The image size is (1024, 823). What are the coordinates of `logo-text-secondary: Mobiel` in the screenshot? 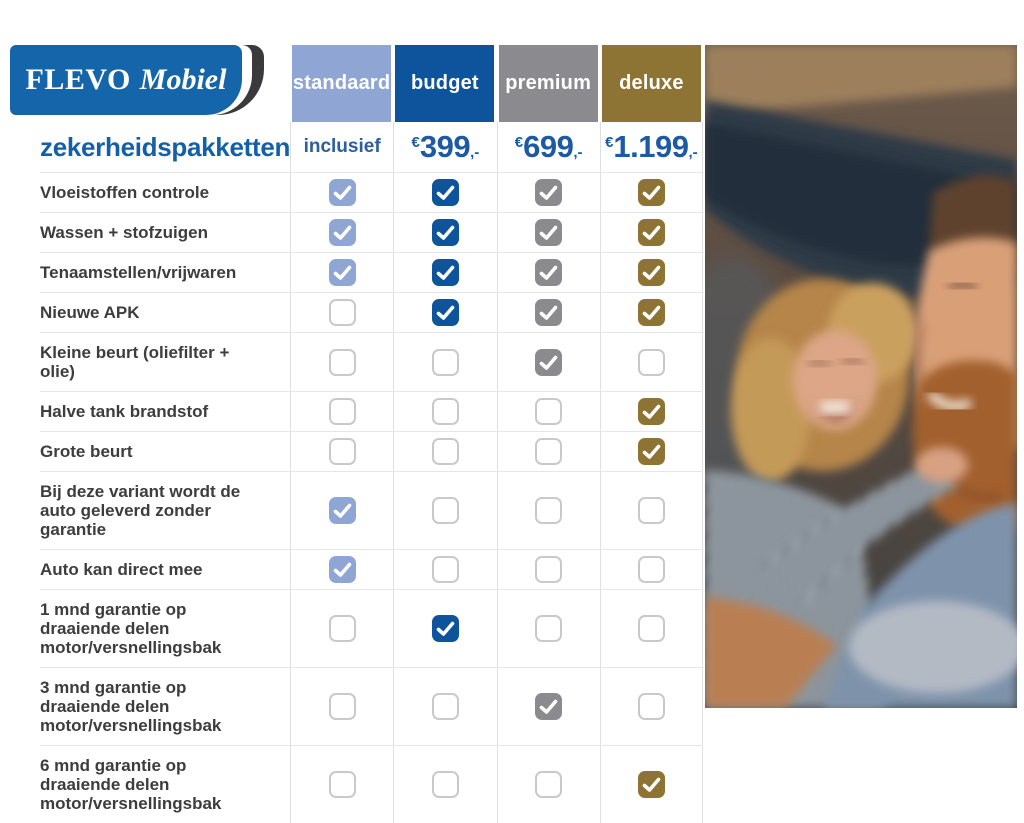 It's located at (183, 79).